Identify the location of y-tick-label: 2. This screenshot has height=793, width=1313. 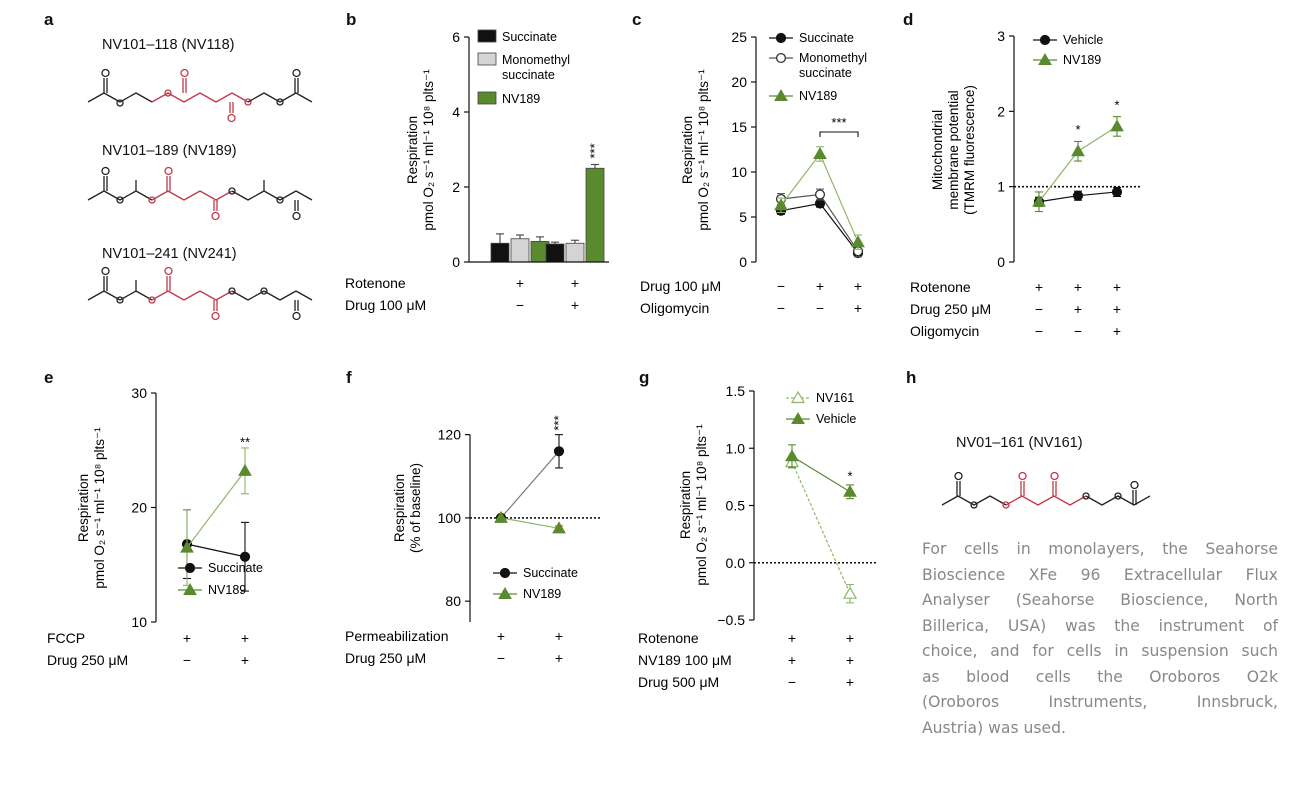
(456, 187).